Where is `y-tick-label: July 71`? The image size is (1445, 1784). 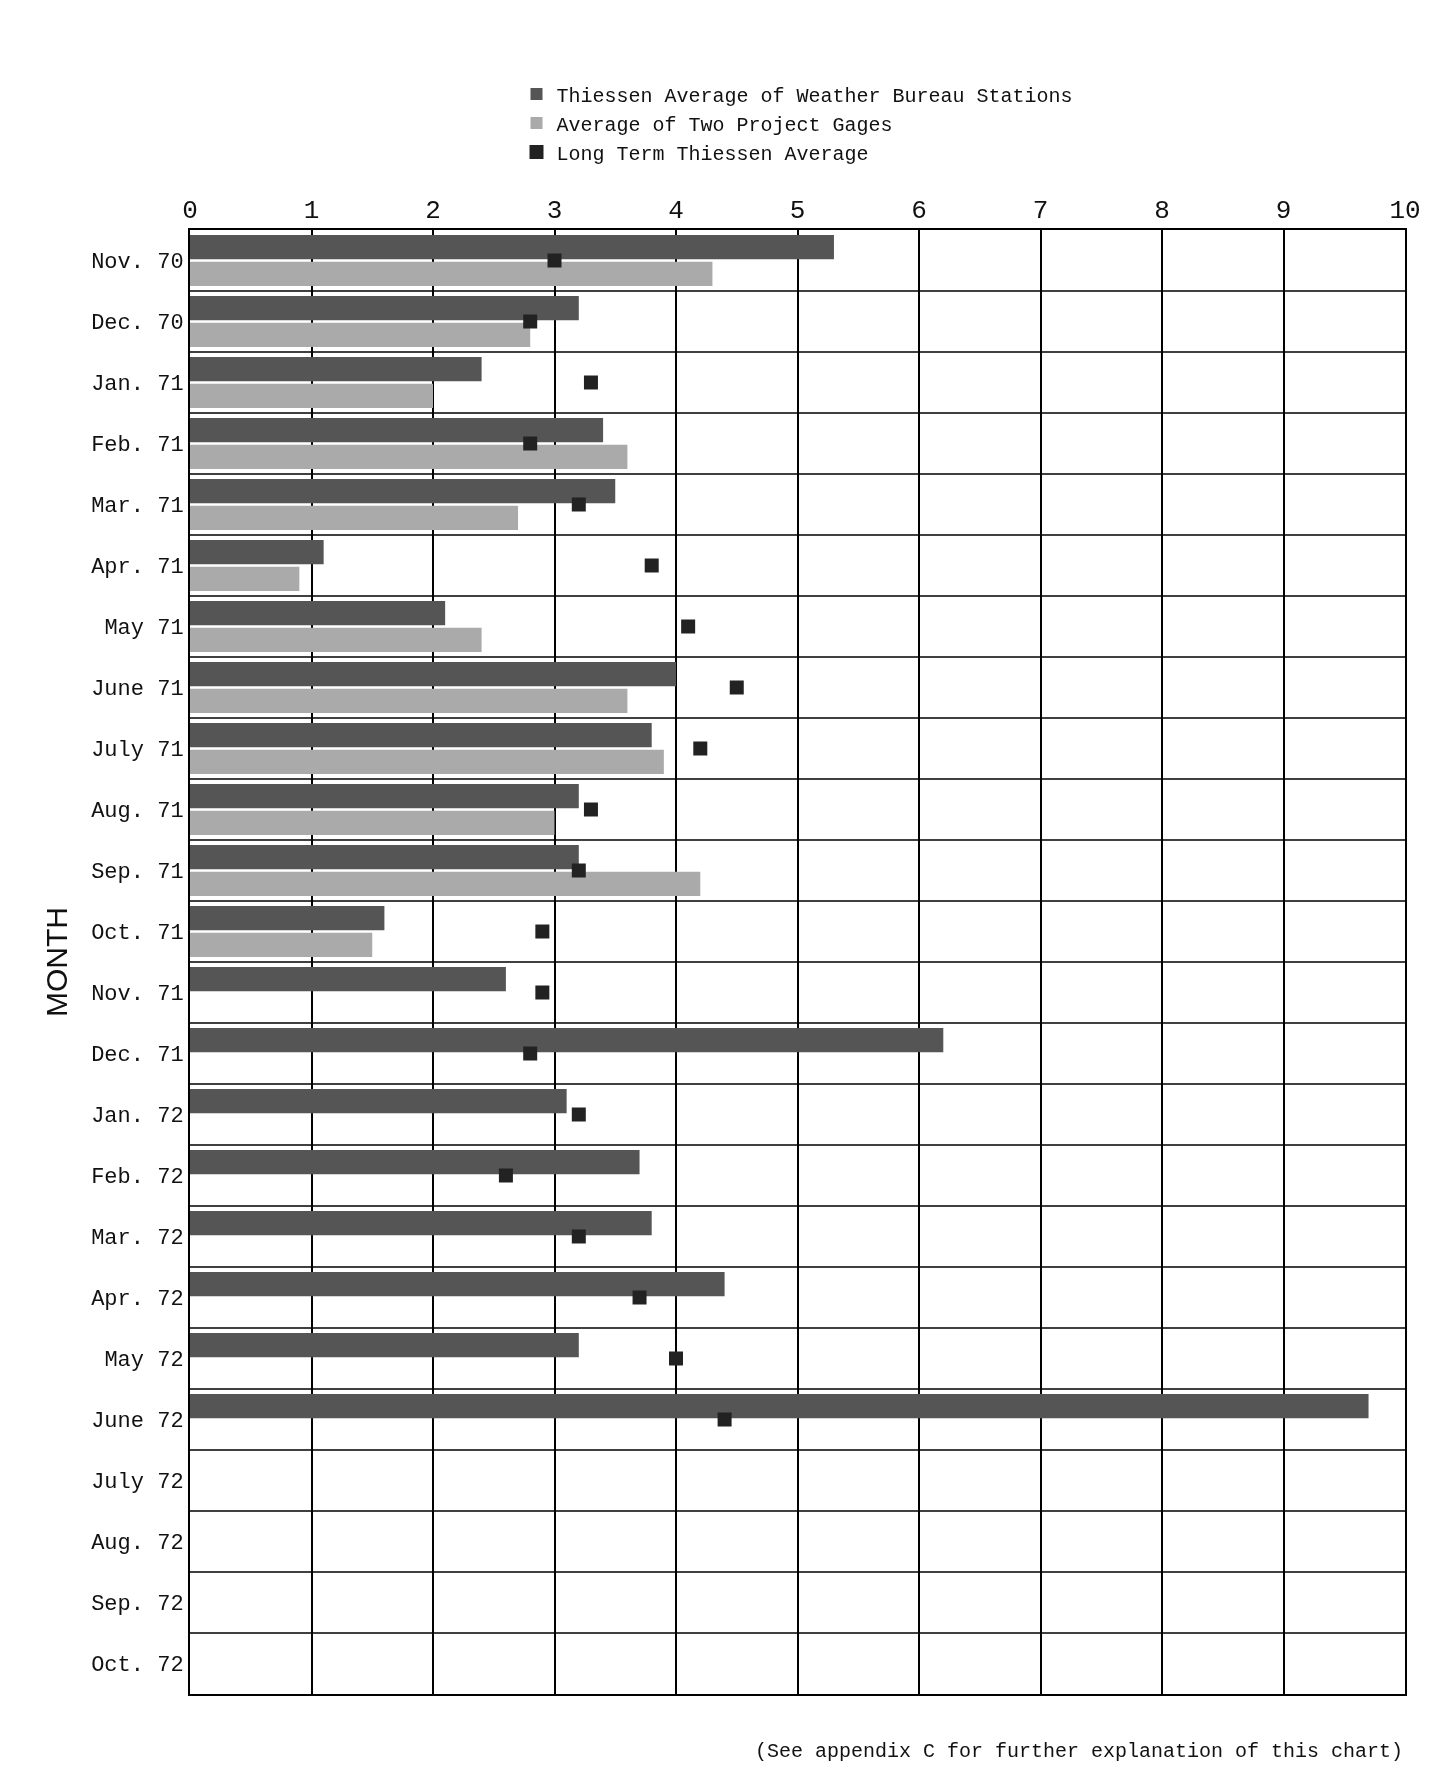
y-tick-label: July 71 is located at coordinates (137, 751).